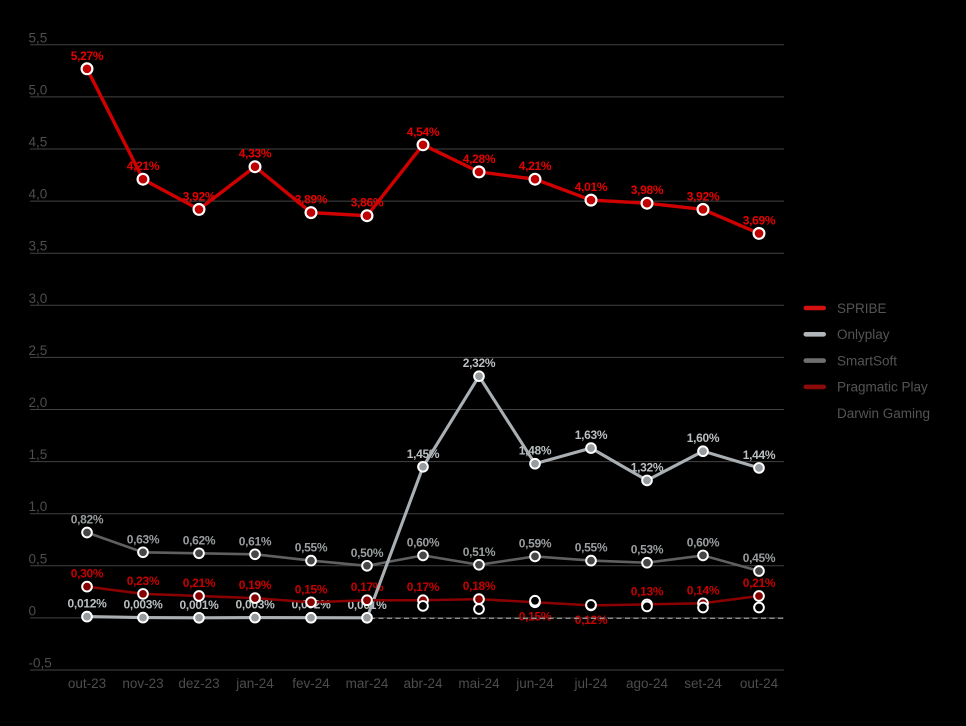 The image size is (966, 726). Describe the element at coordinates (591, 620) in the screenshot. I see `svg-text: 0,12%` at that location.